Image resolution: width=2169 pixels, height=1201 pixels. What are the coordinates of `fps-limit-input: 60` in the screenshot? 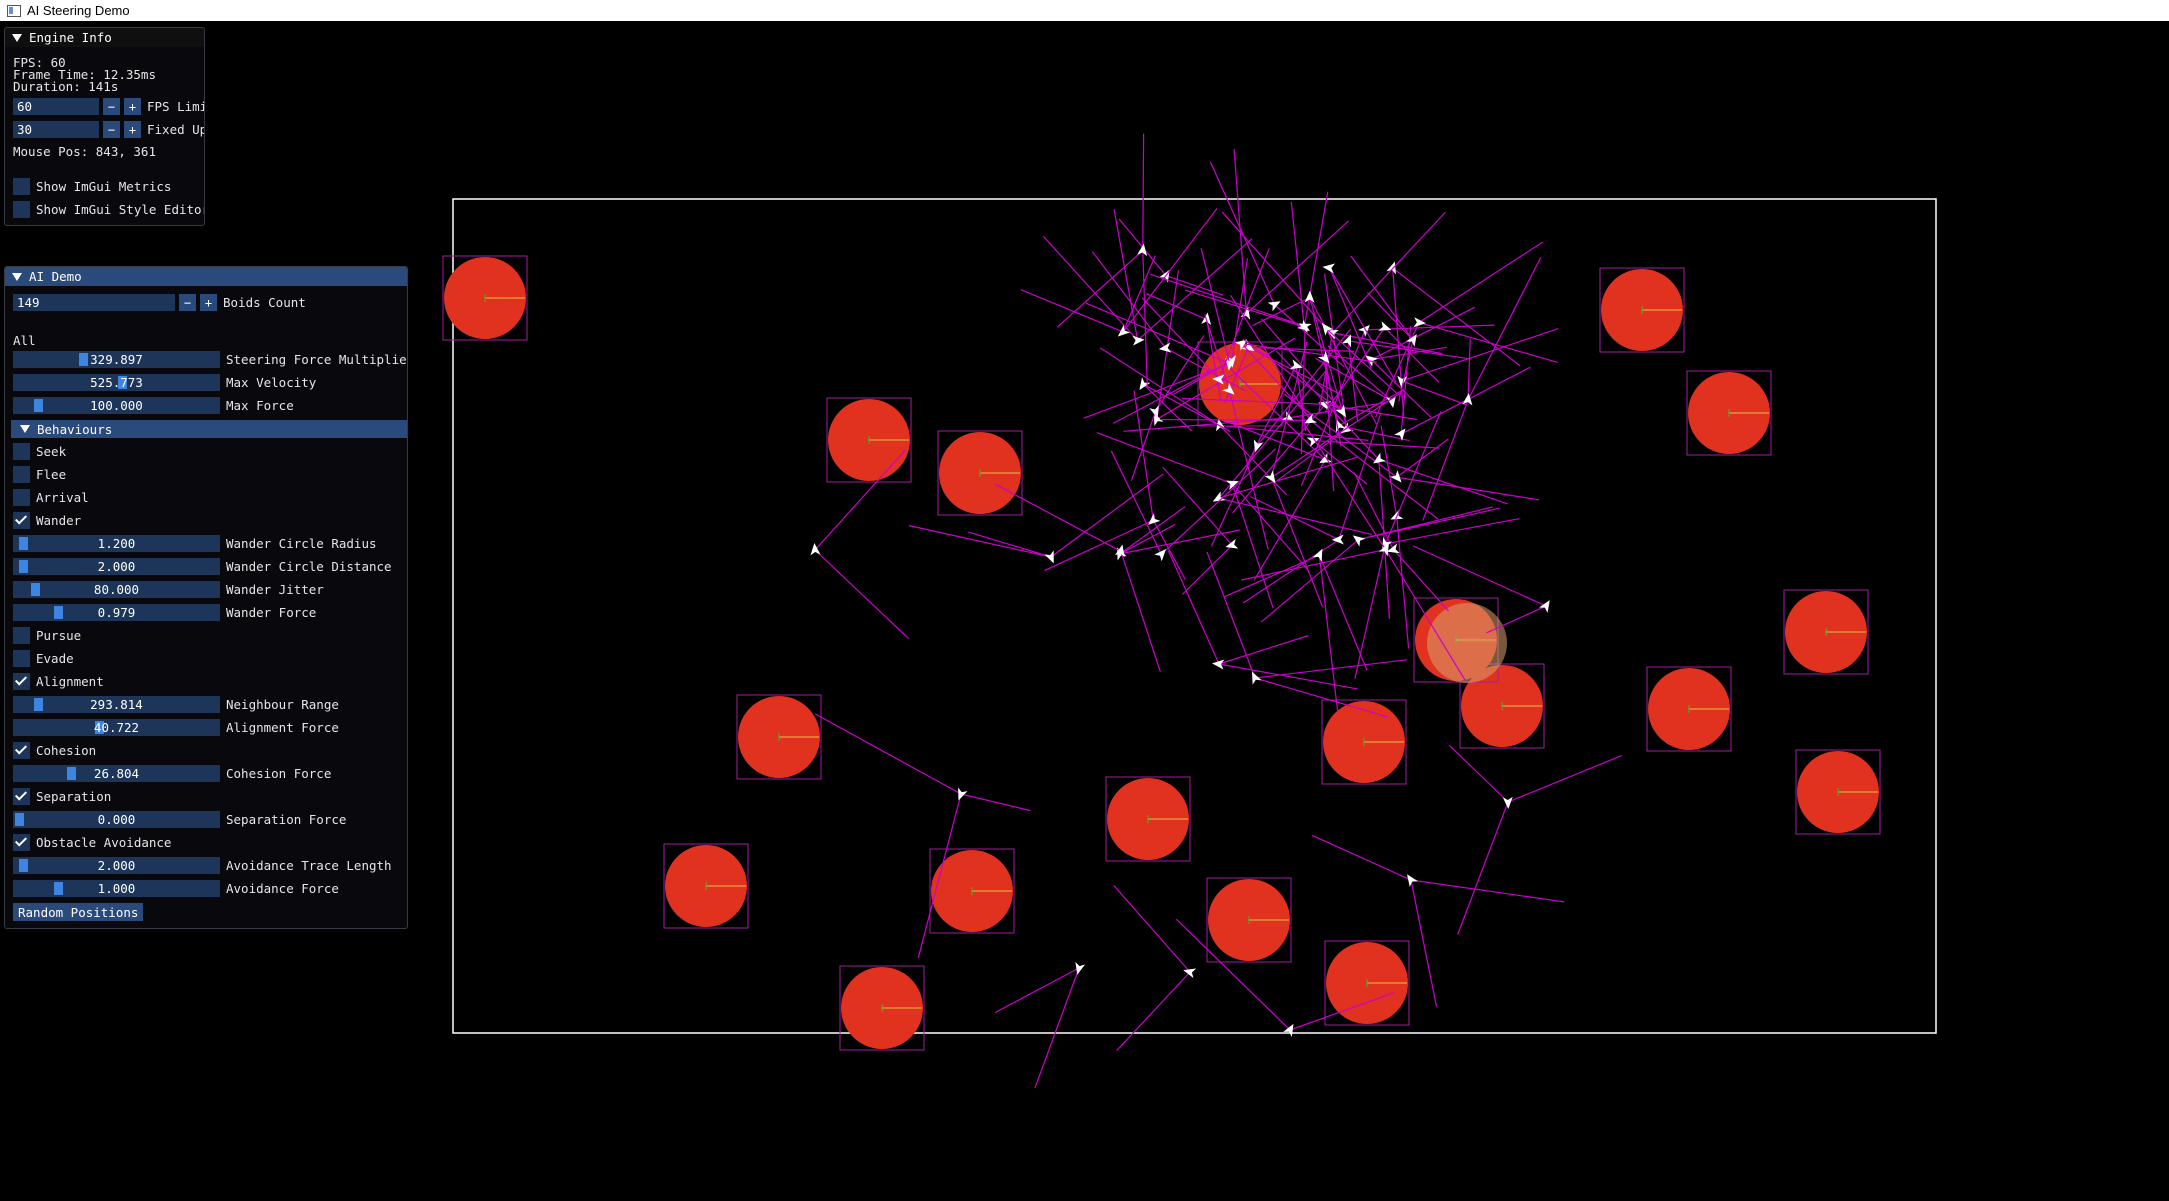 It's located at (56, 106).